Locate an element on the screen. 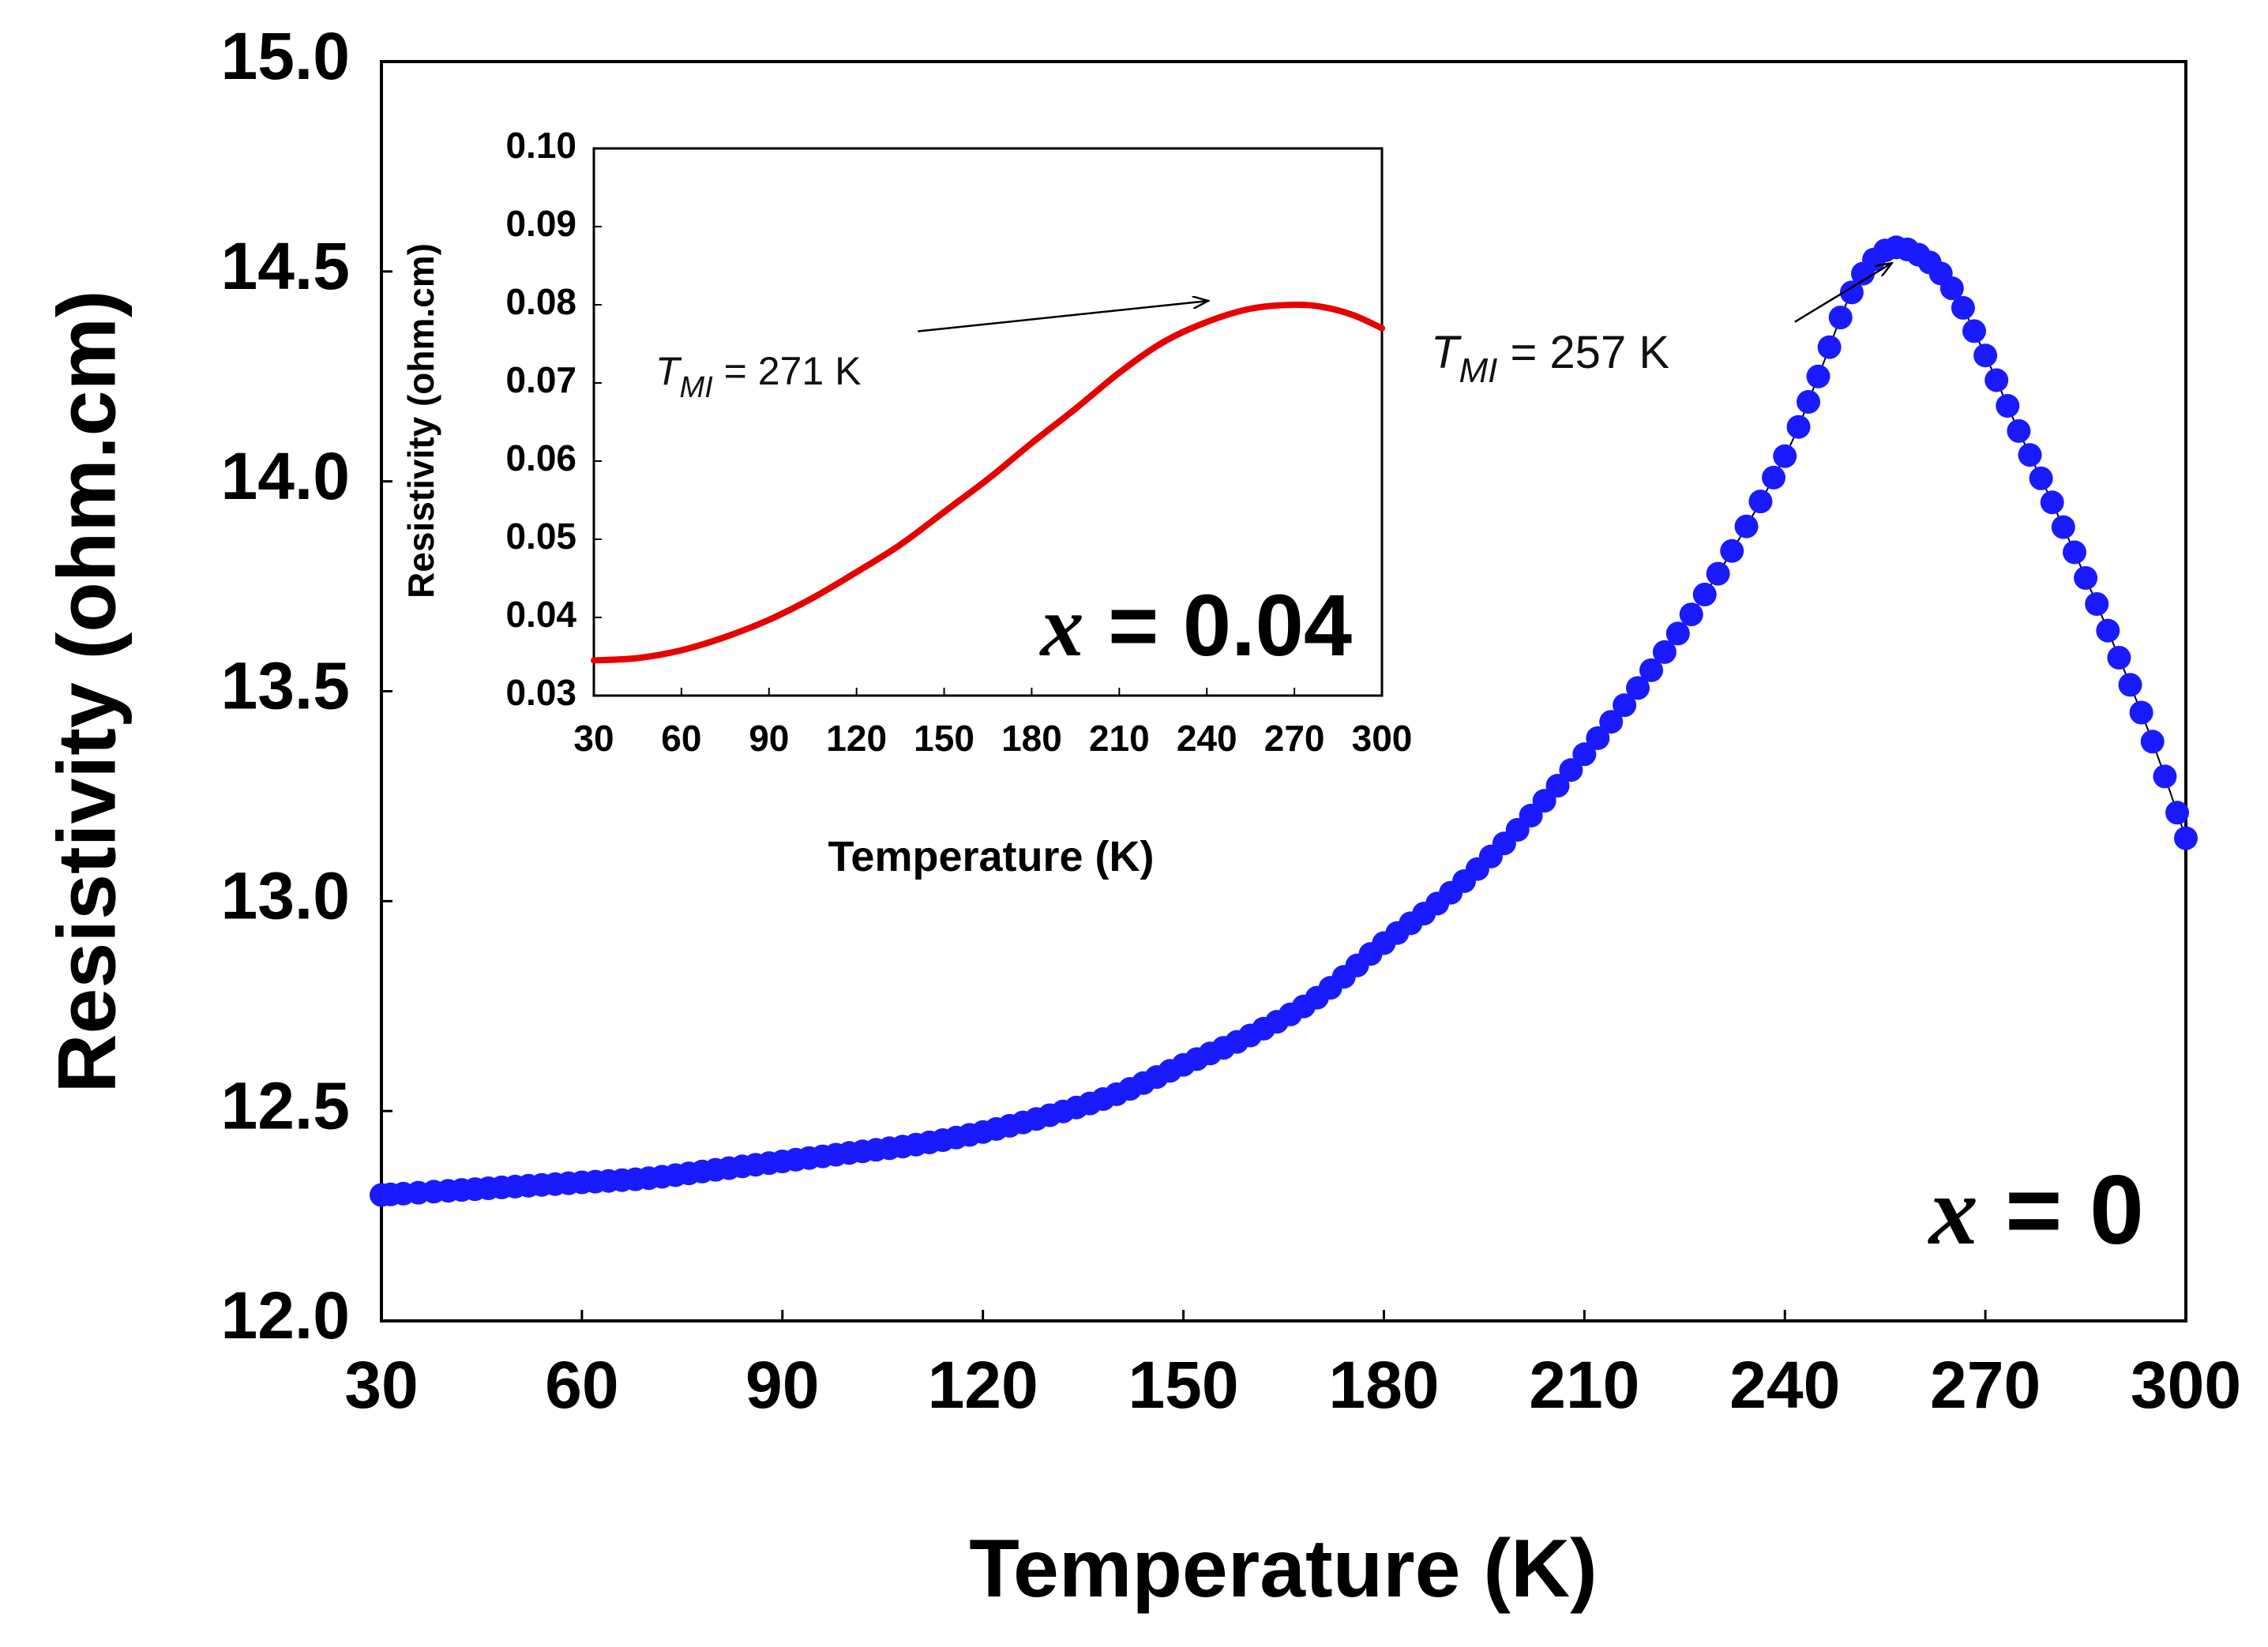 The width and height of the screenshot is (2268, 1647). y-tick-label: 0.07 is located at coordinates (540, 380).